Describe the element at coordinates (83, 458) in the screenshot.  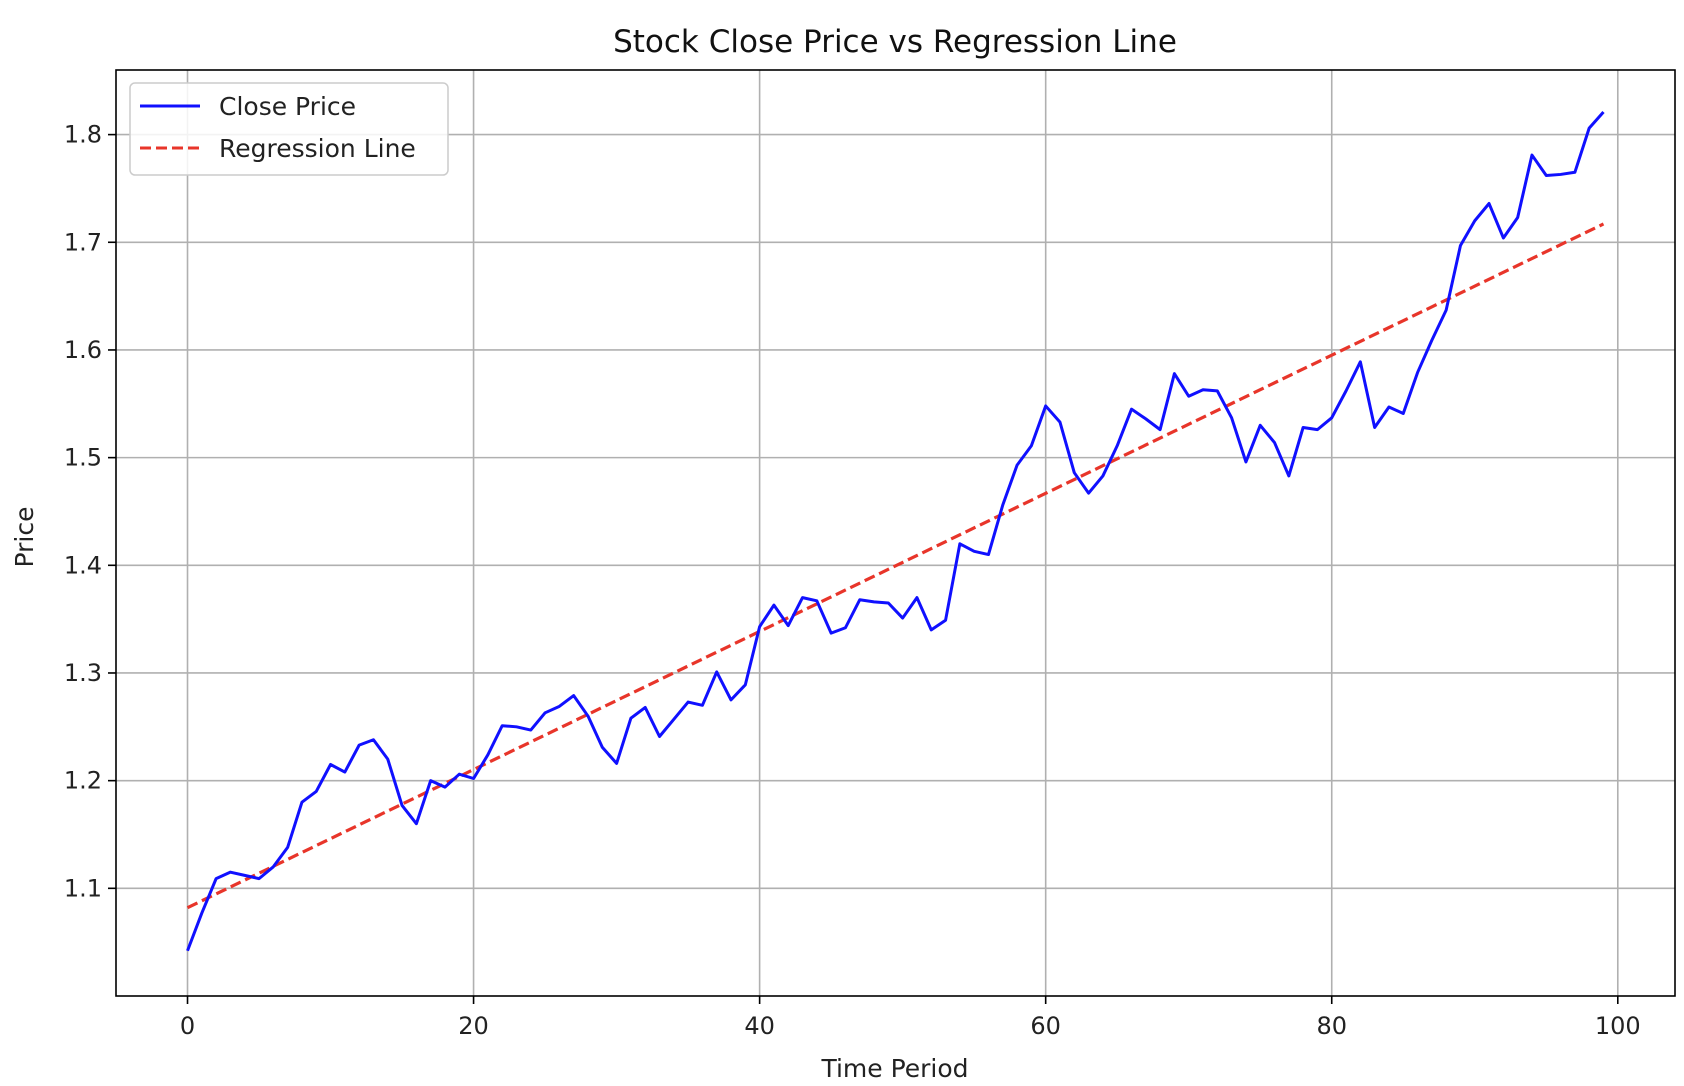
I see `y-tick-label: 1.5` at that location.